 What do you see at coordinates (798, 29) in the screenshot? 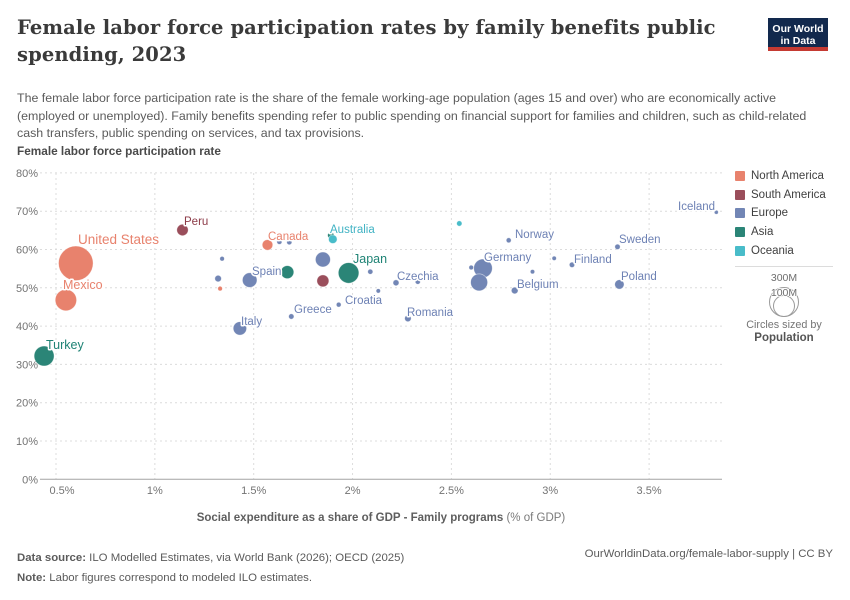
I see `logo-line-1: Our World` at bounding box center [798, 29].